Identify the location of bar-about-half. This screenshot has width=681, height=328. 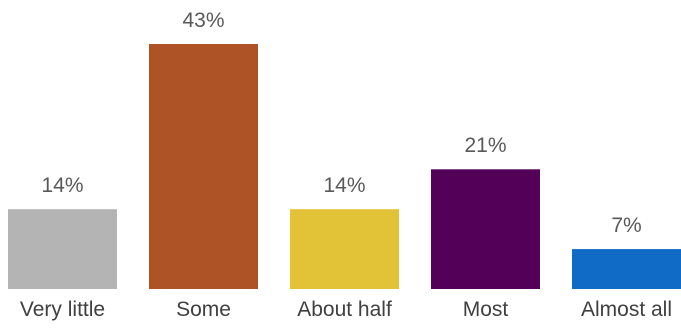
(344, 249).